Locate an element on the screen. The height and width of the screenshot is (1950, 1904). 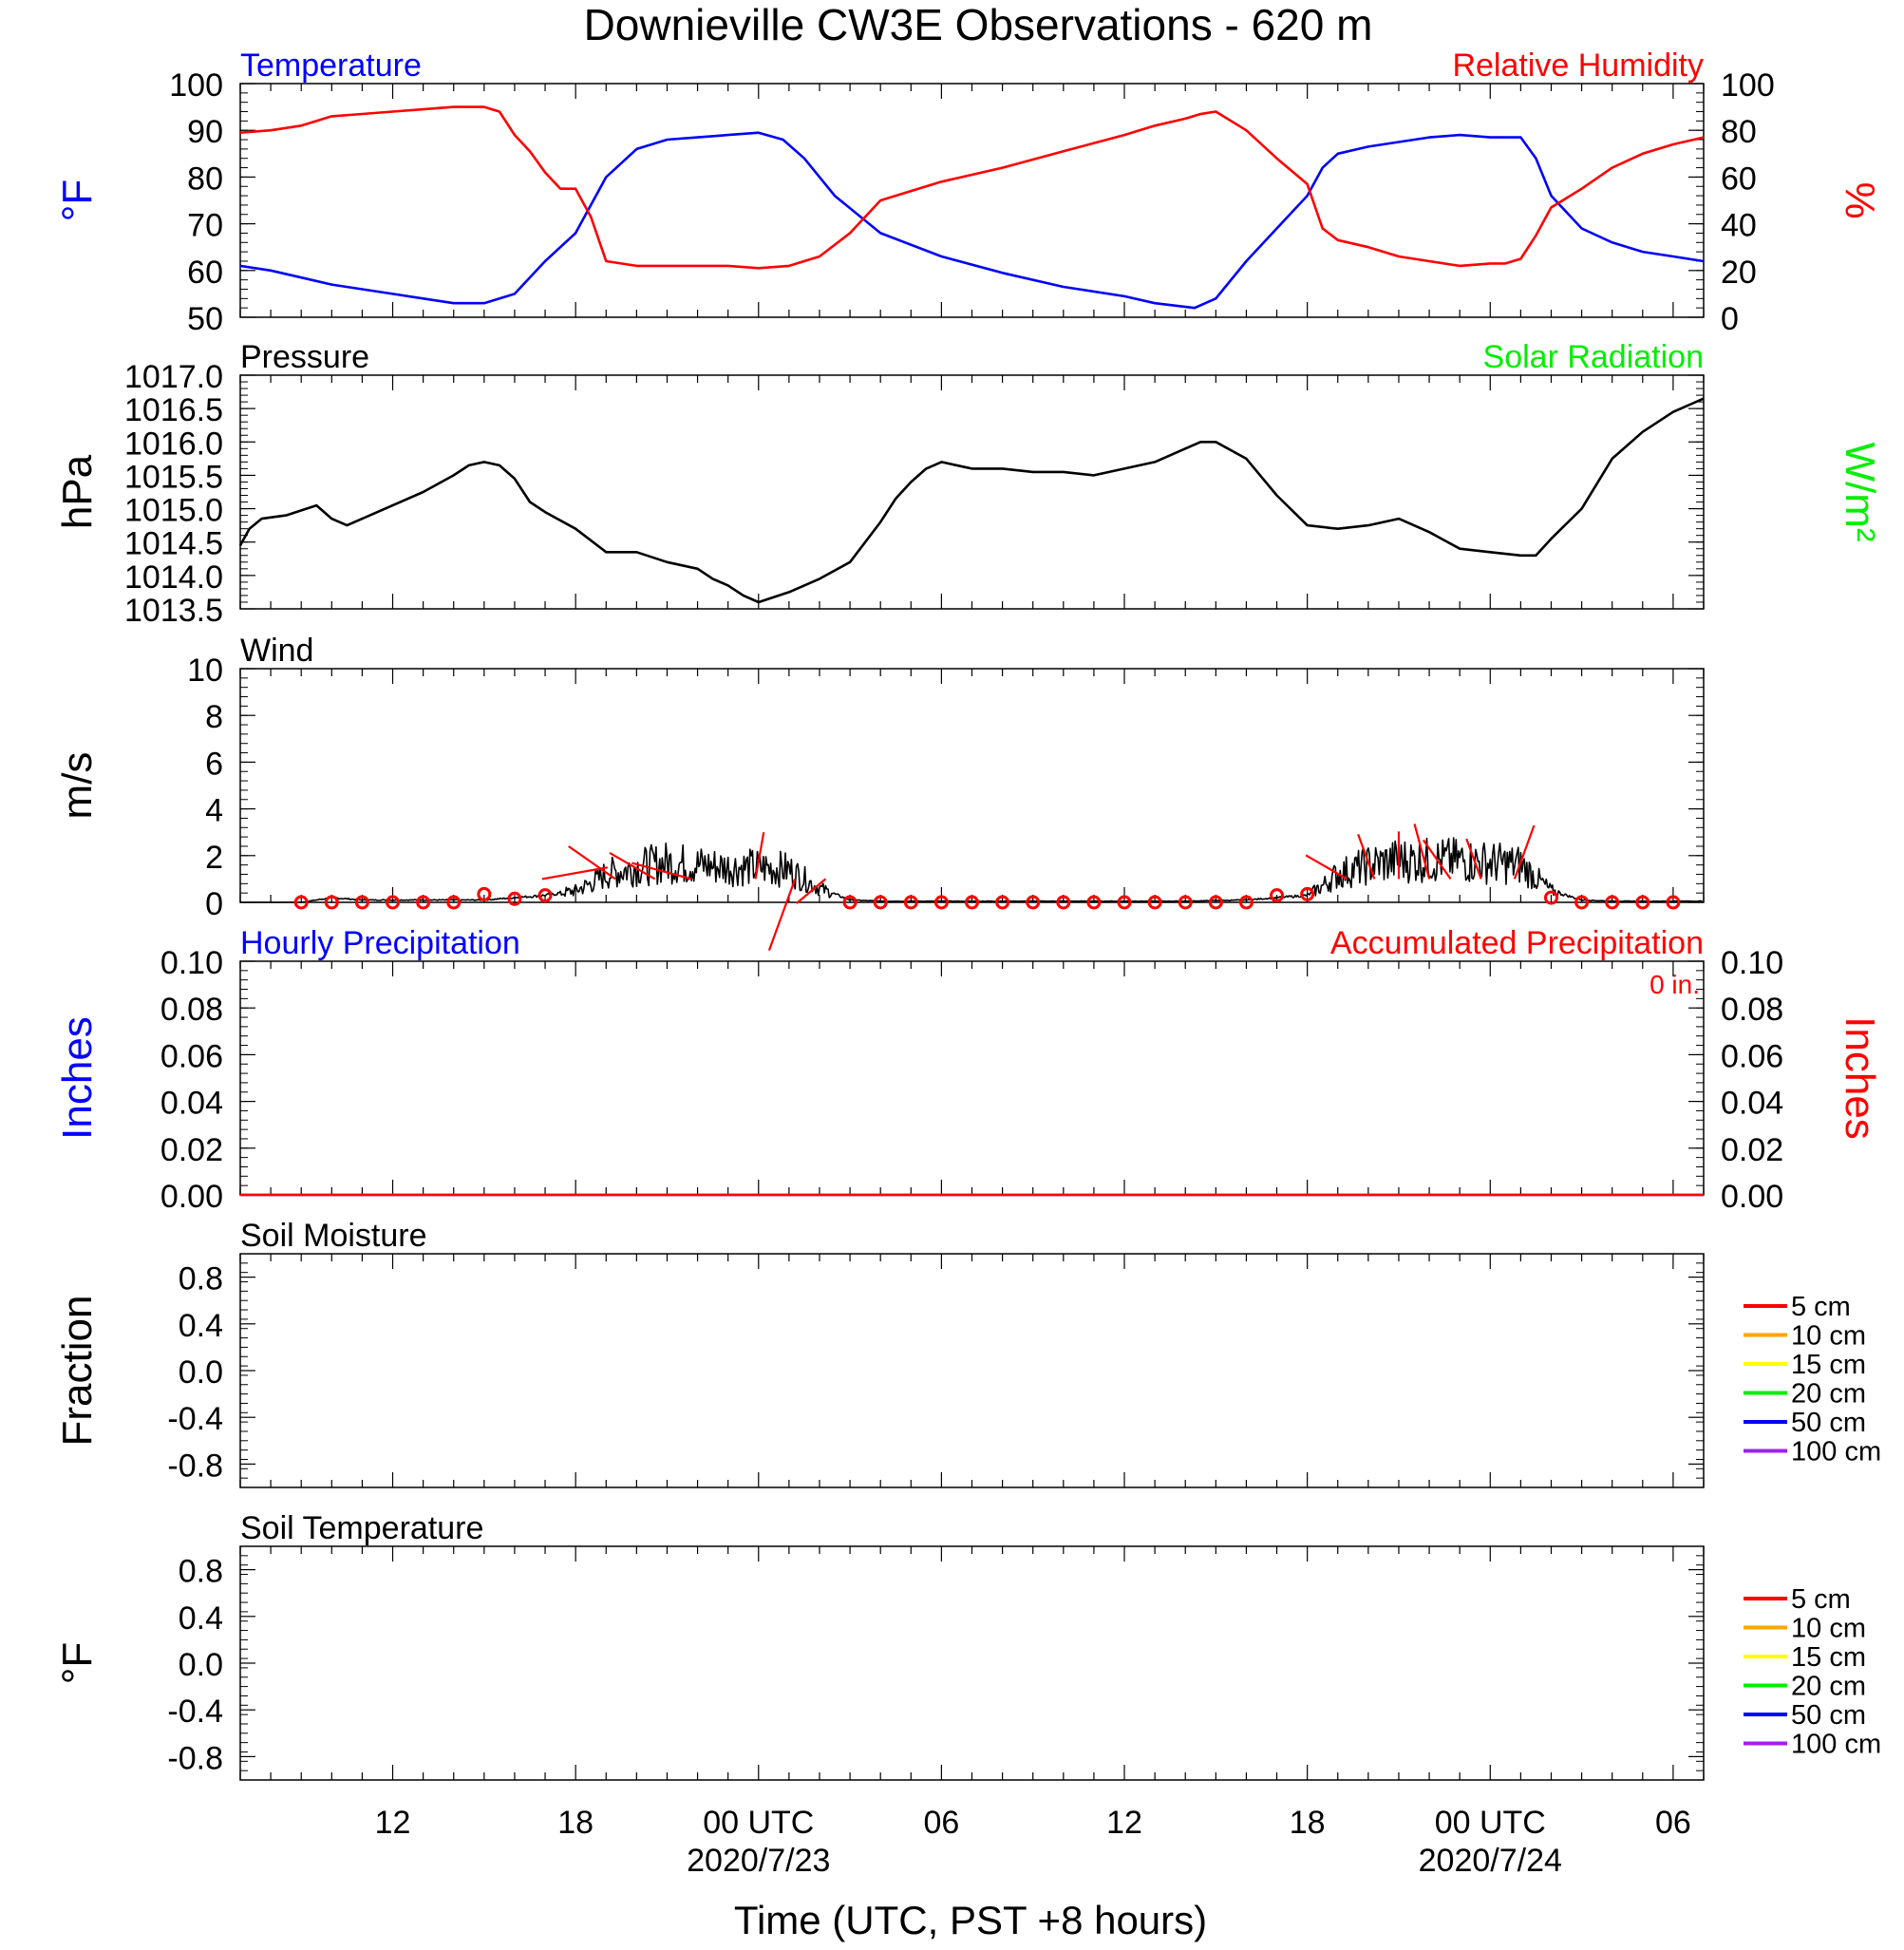
panel-title-left: Soil Temperature is located at coordinates (362, 1528).